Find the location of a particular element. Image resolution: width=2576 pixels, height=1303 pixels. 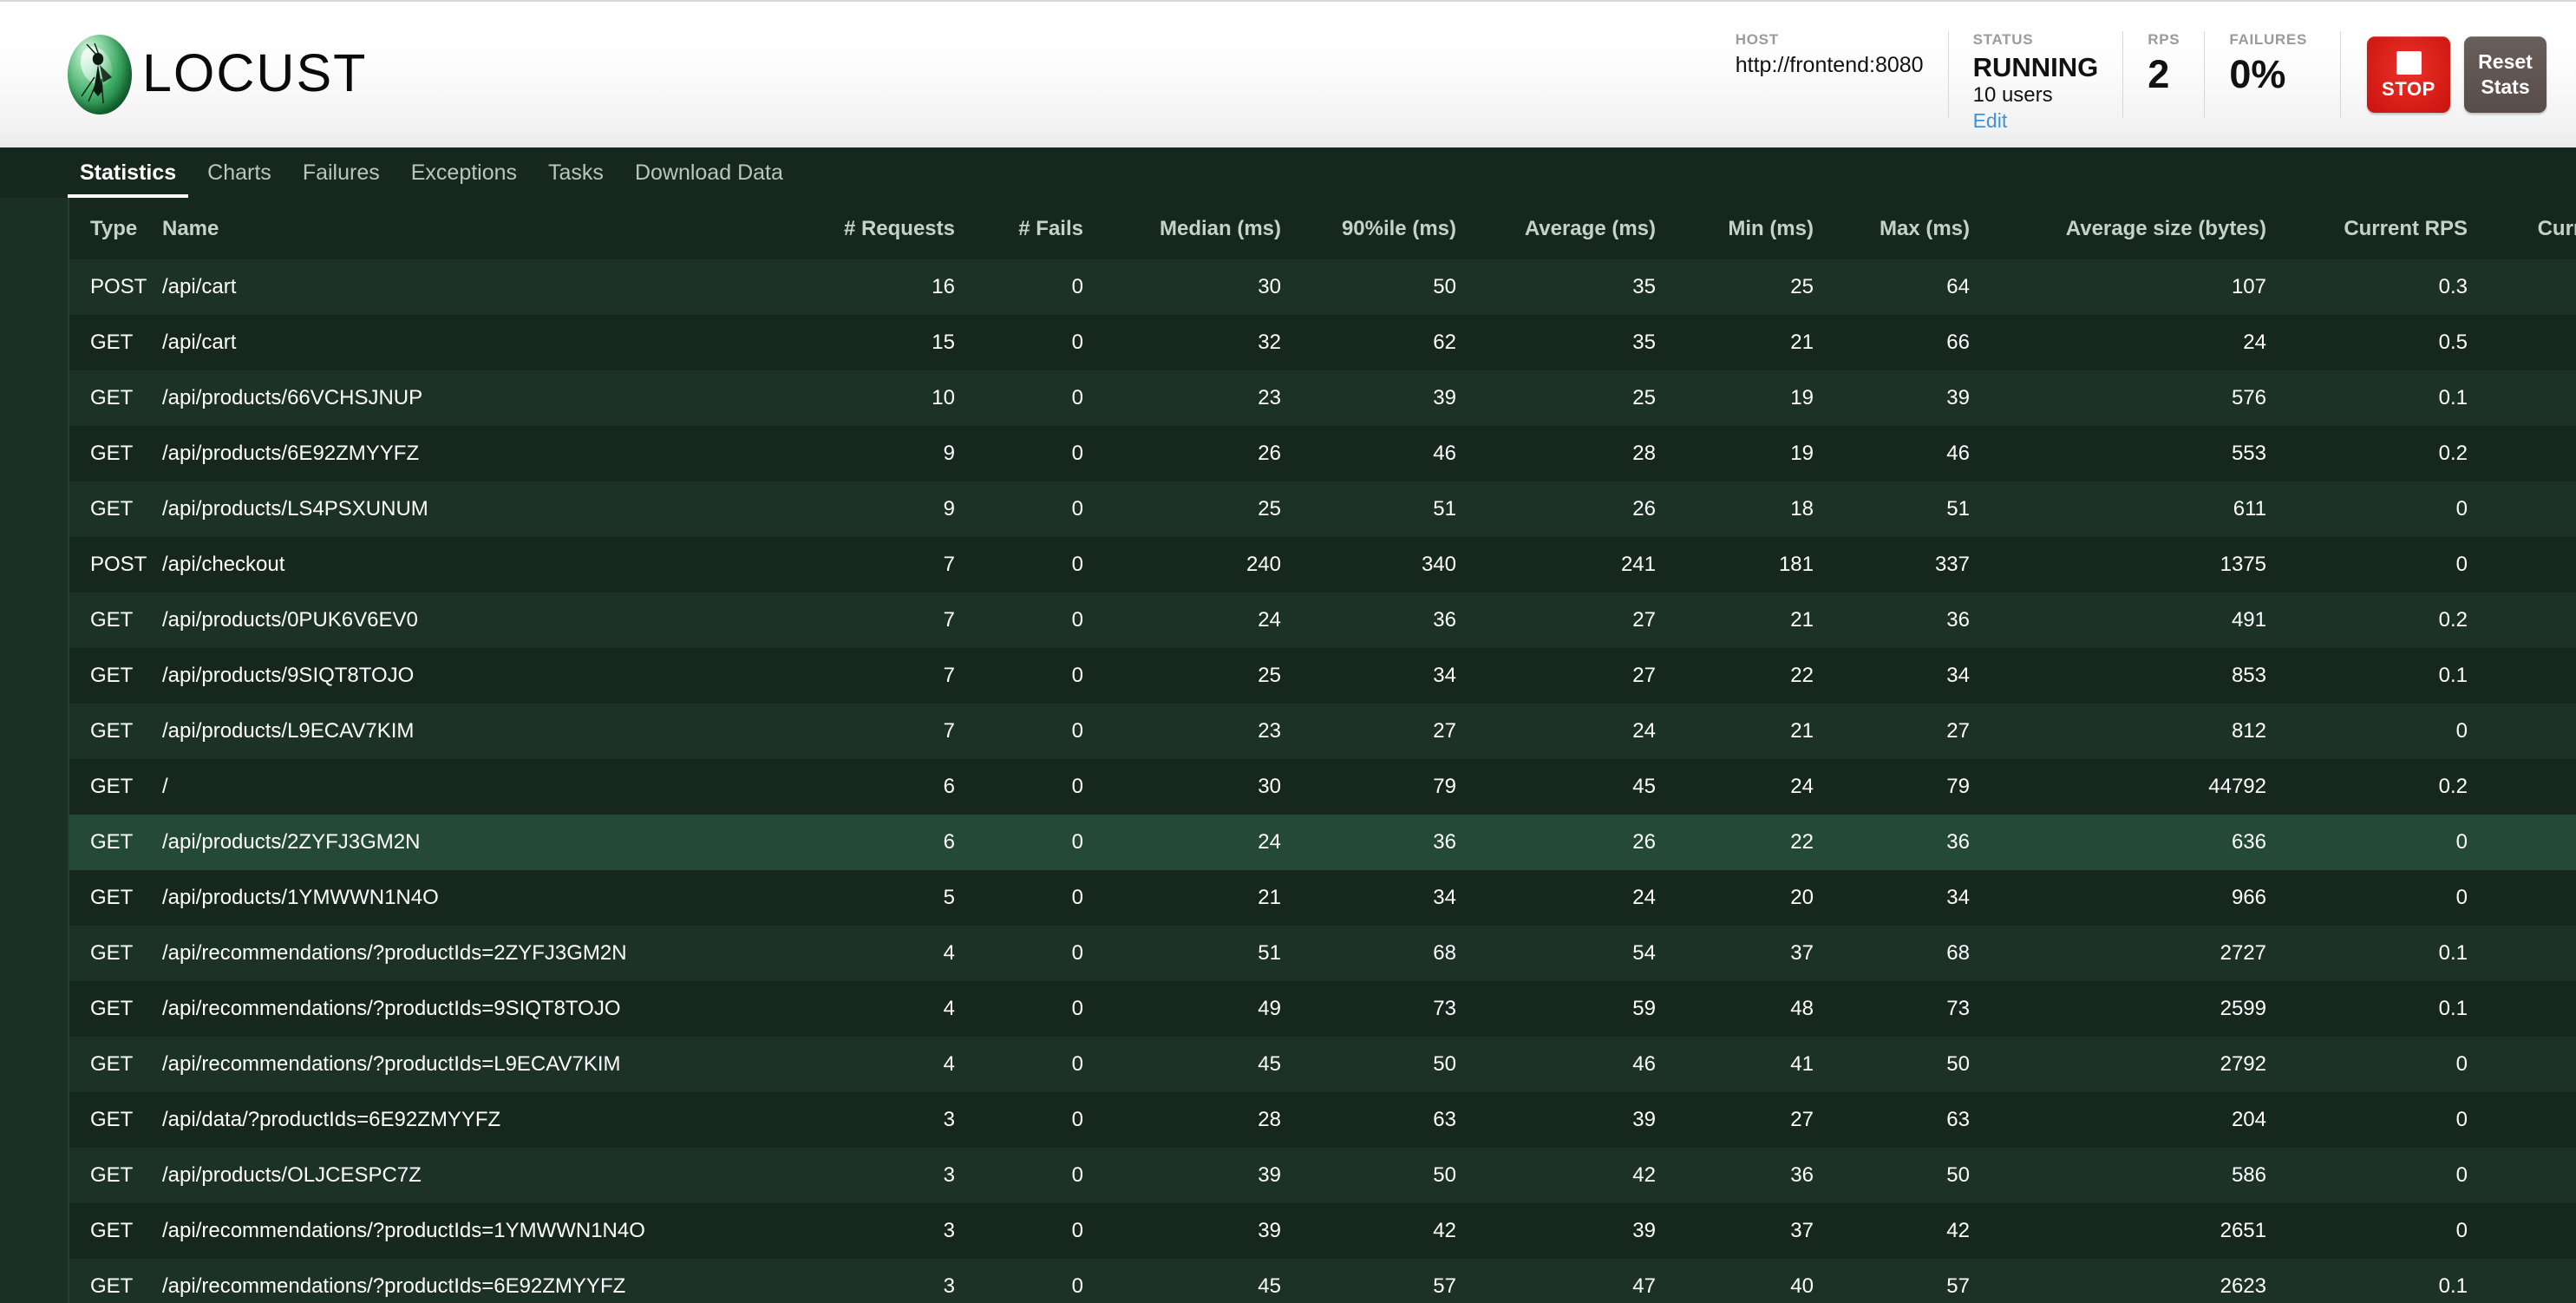

tab-tasks: Tasks is located at coordinates (576, 172).